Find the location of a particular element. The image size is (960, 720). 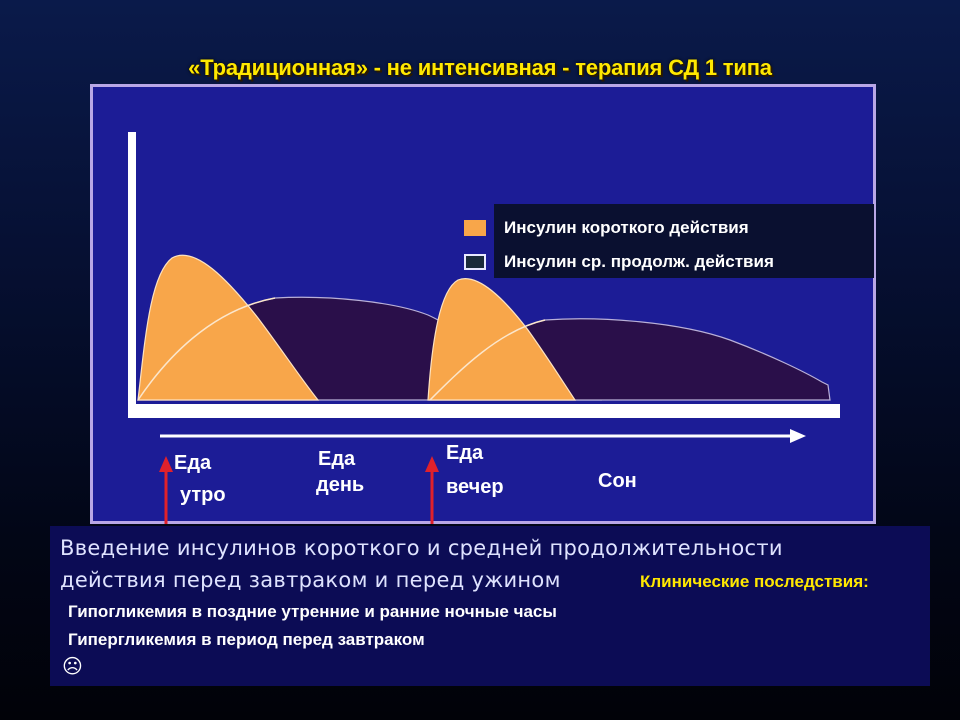

consequences-heading: Клинические последствия: is located at coordinates (754, 581).